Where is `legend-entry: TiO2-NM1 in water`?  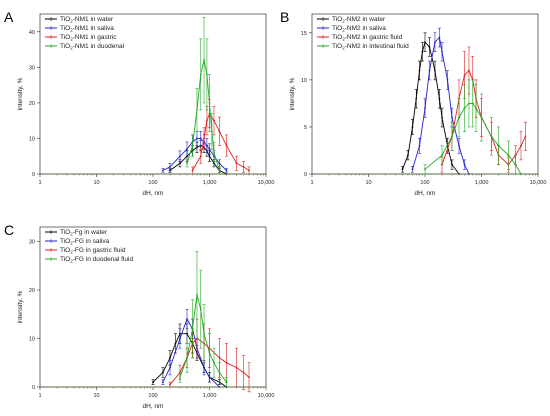 legend-entry: TiO2-NM1 in water is located at coordinates (87, 20).